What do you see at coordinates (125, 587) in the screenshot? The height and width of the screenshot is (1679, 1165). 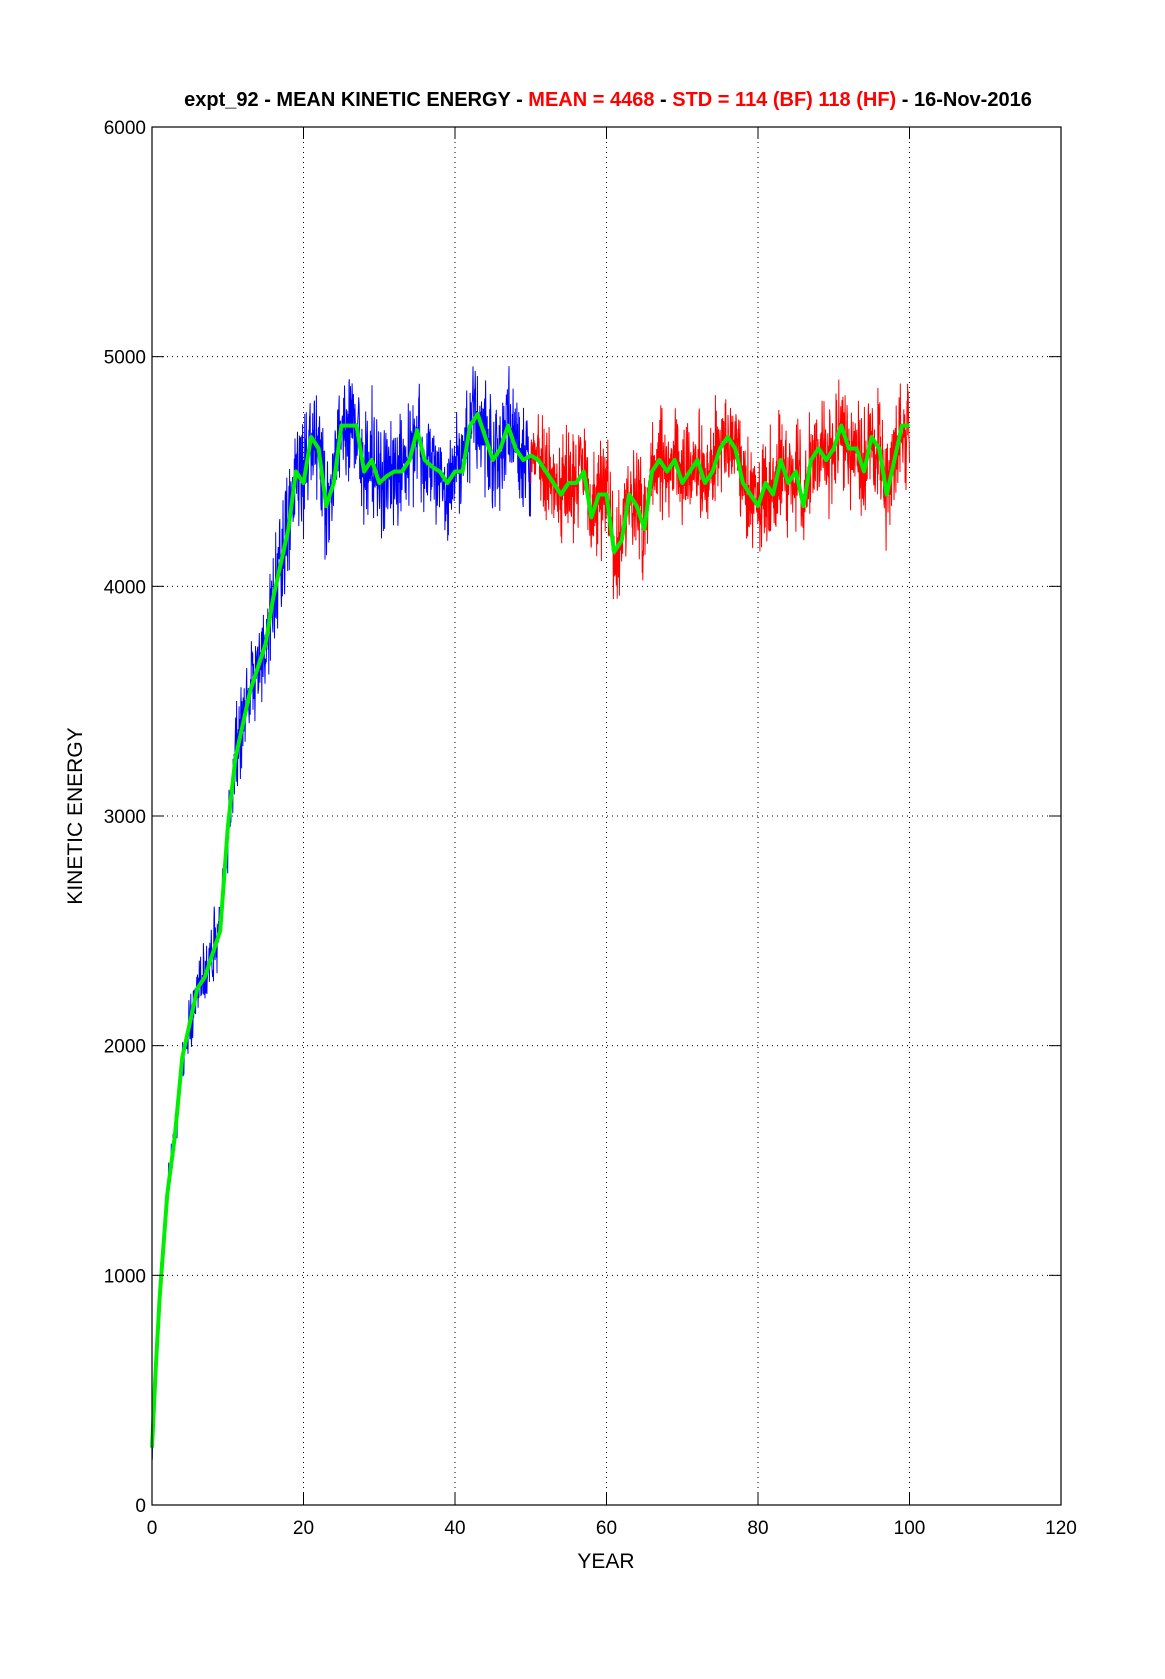 I see `y-tick-label: 4000` at bounding box center [125, 587].